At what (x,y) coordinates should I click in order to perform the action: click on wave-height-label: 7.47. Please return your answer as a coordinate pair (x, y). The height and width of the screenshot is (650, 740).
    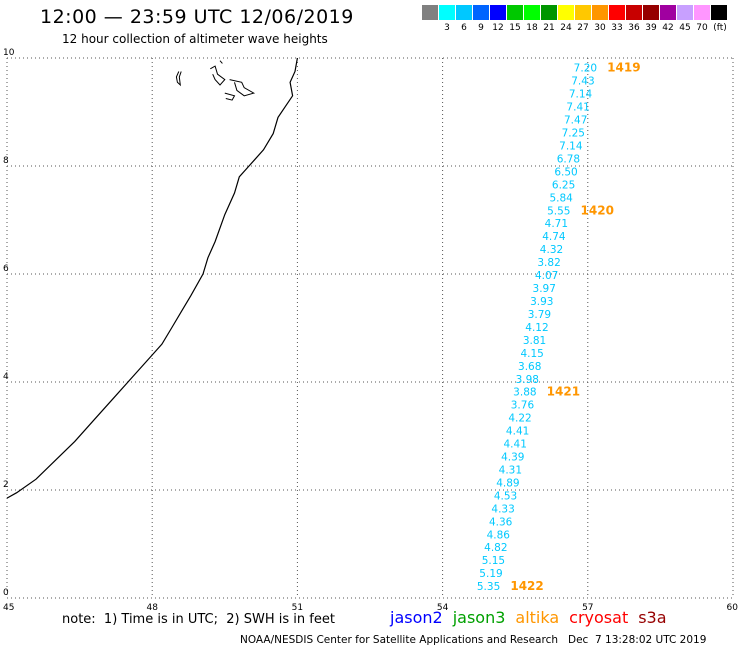
    Looking at the image, I should click on (575, 121).